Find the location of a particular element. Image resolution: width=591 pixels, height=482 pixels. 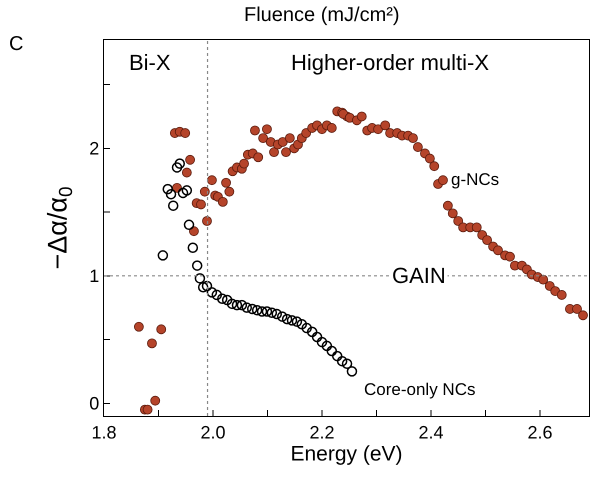

x-tick-label: 2.2 is located at coordinates (321, 432).